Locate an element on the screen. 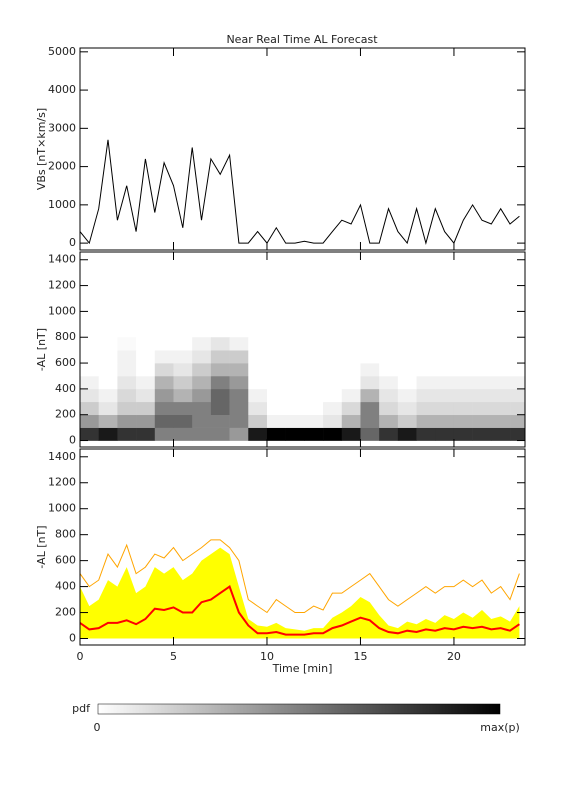  y-tick-label: 1000 is located at coordinates (62, 508).